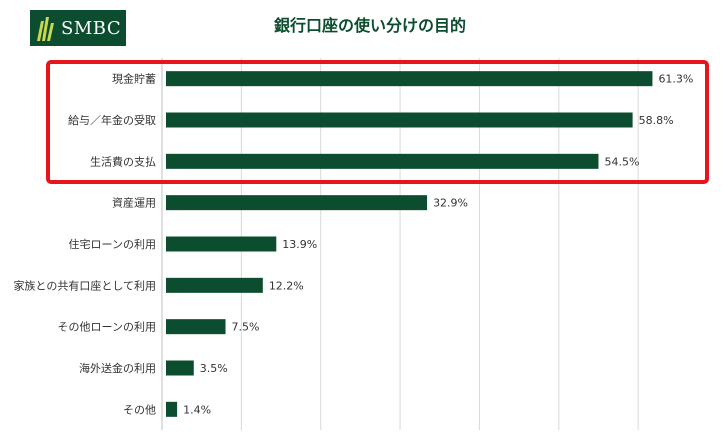 This screenshot has height=443, width=728. Describe the element at coordinates (369, 25) in the screenshot. I see `chart-title: 銀行口座の使い分けの目的` at that location.